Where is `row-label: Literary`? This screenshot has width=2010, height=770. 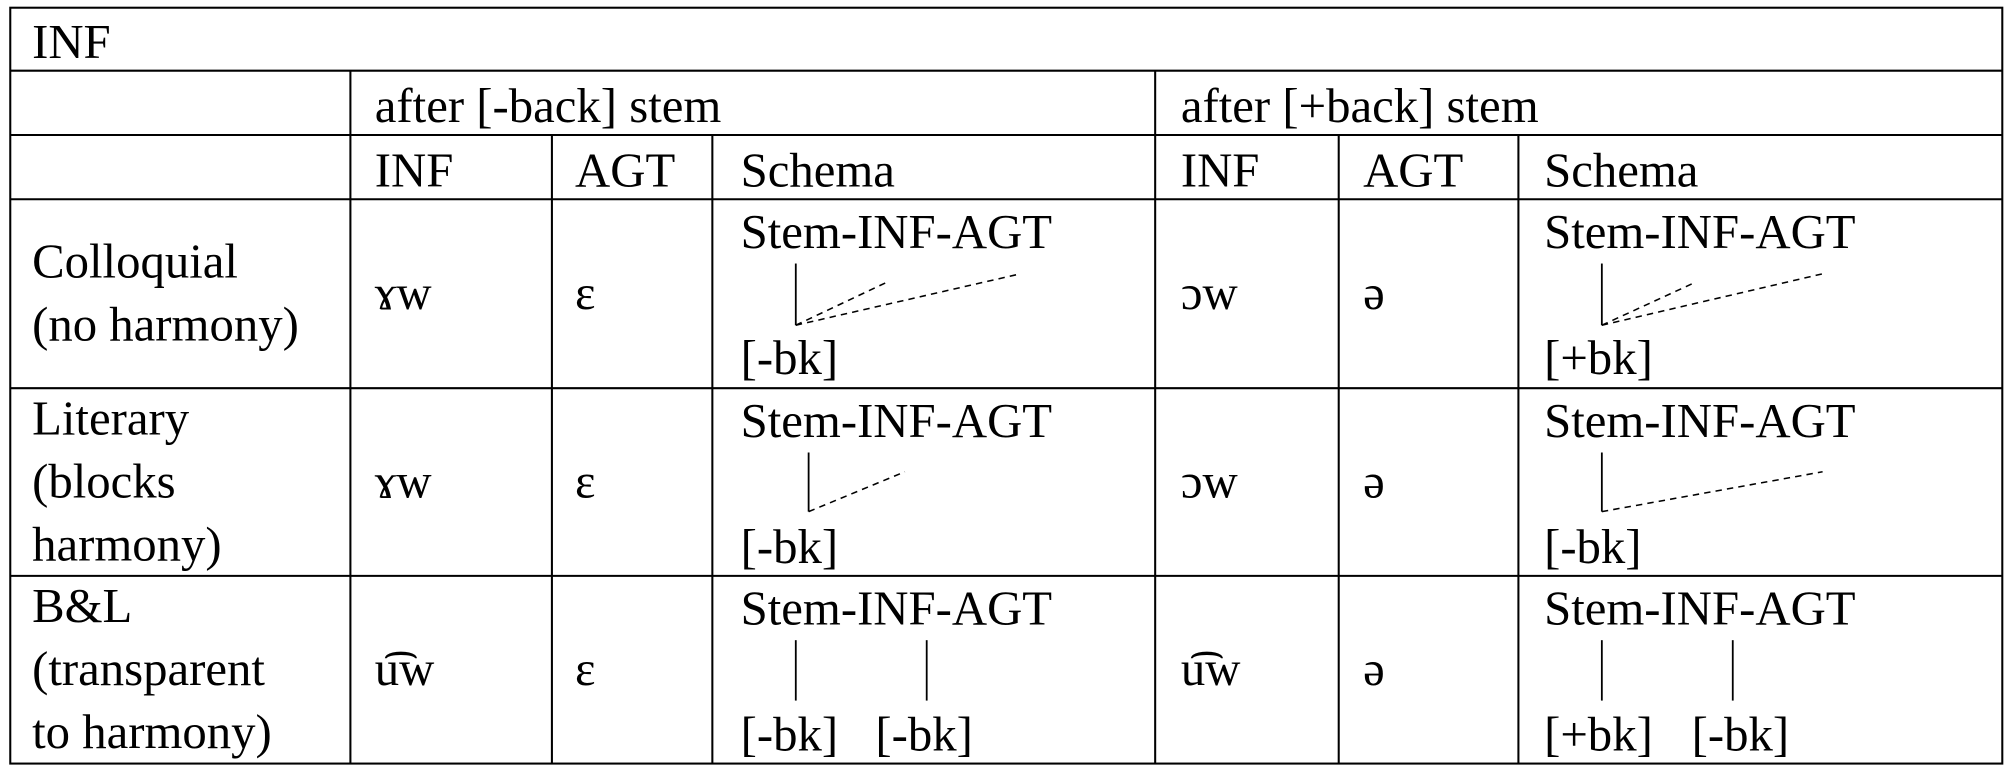
row-label: Literary is located at coordinates (111, 418).